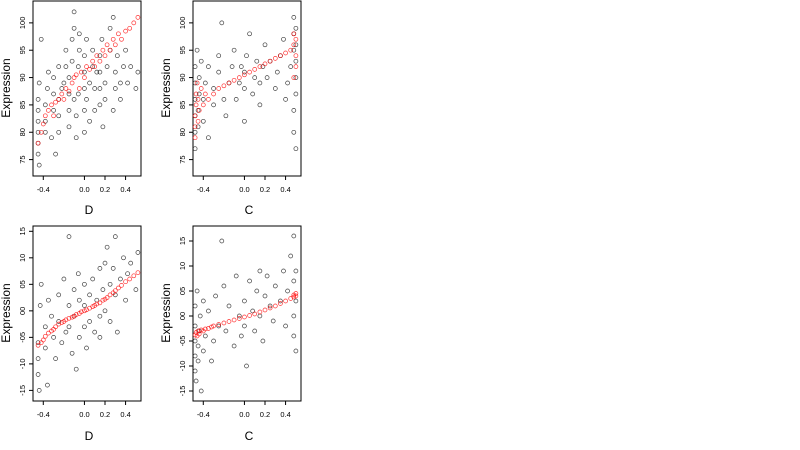  I want to click on panel-3-frame, so click(87, 313).